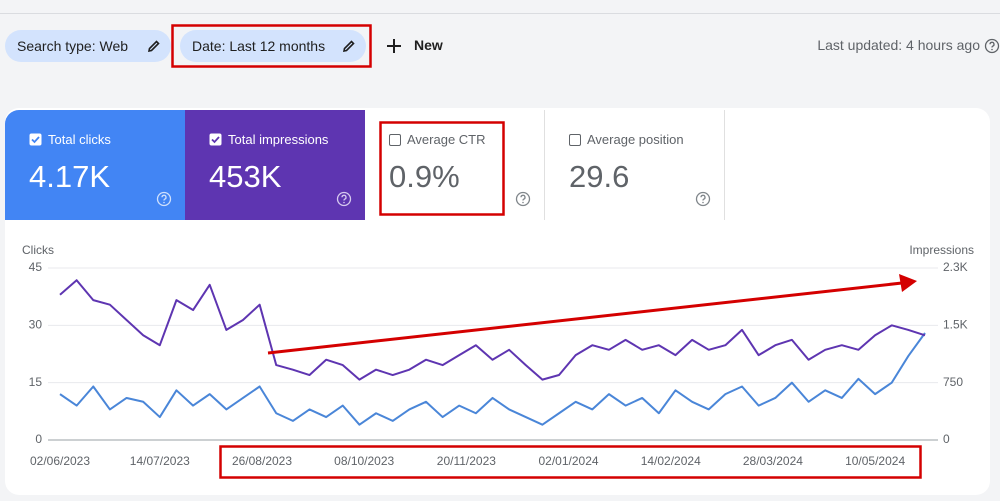  Describe the element at coordinates (259, 46) in the screenshot. I see `chip-label: Date: Last 12 months` at that location.